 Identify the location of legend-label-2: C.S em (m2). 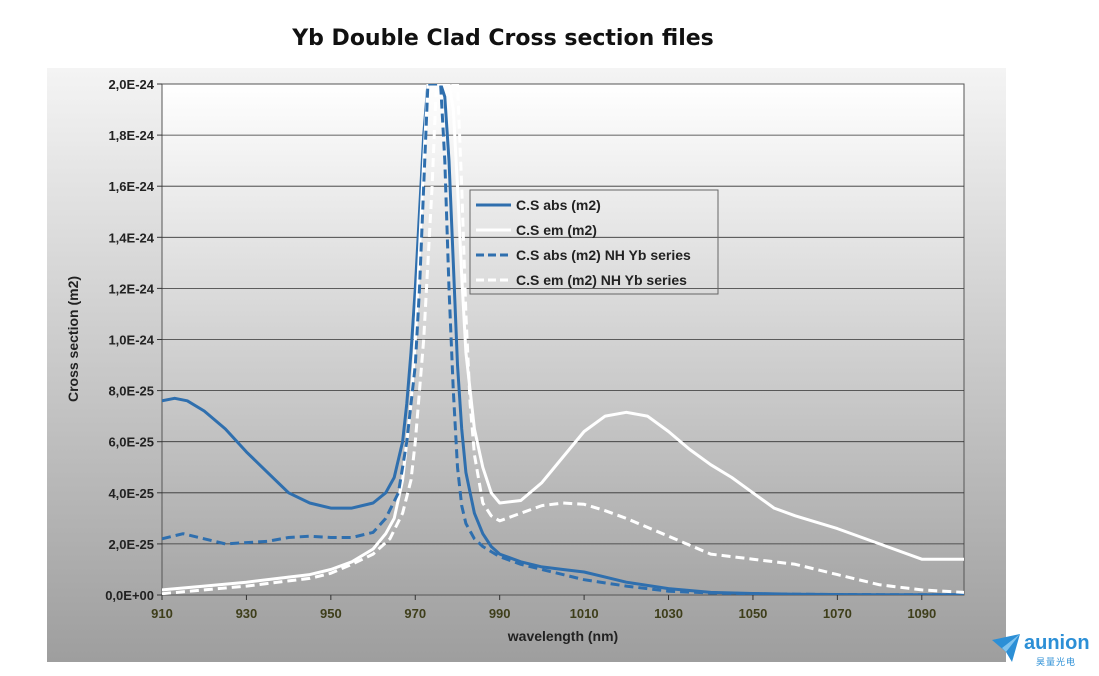
(556, 230).